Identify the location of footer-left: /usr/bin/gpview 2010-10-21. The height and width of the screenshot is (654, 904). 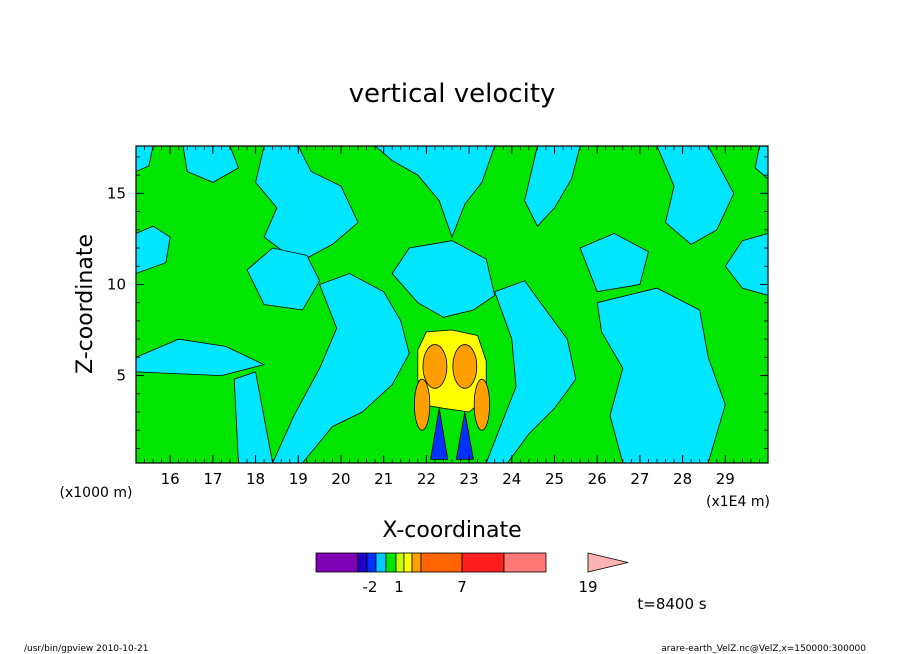
(86, 649).